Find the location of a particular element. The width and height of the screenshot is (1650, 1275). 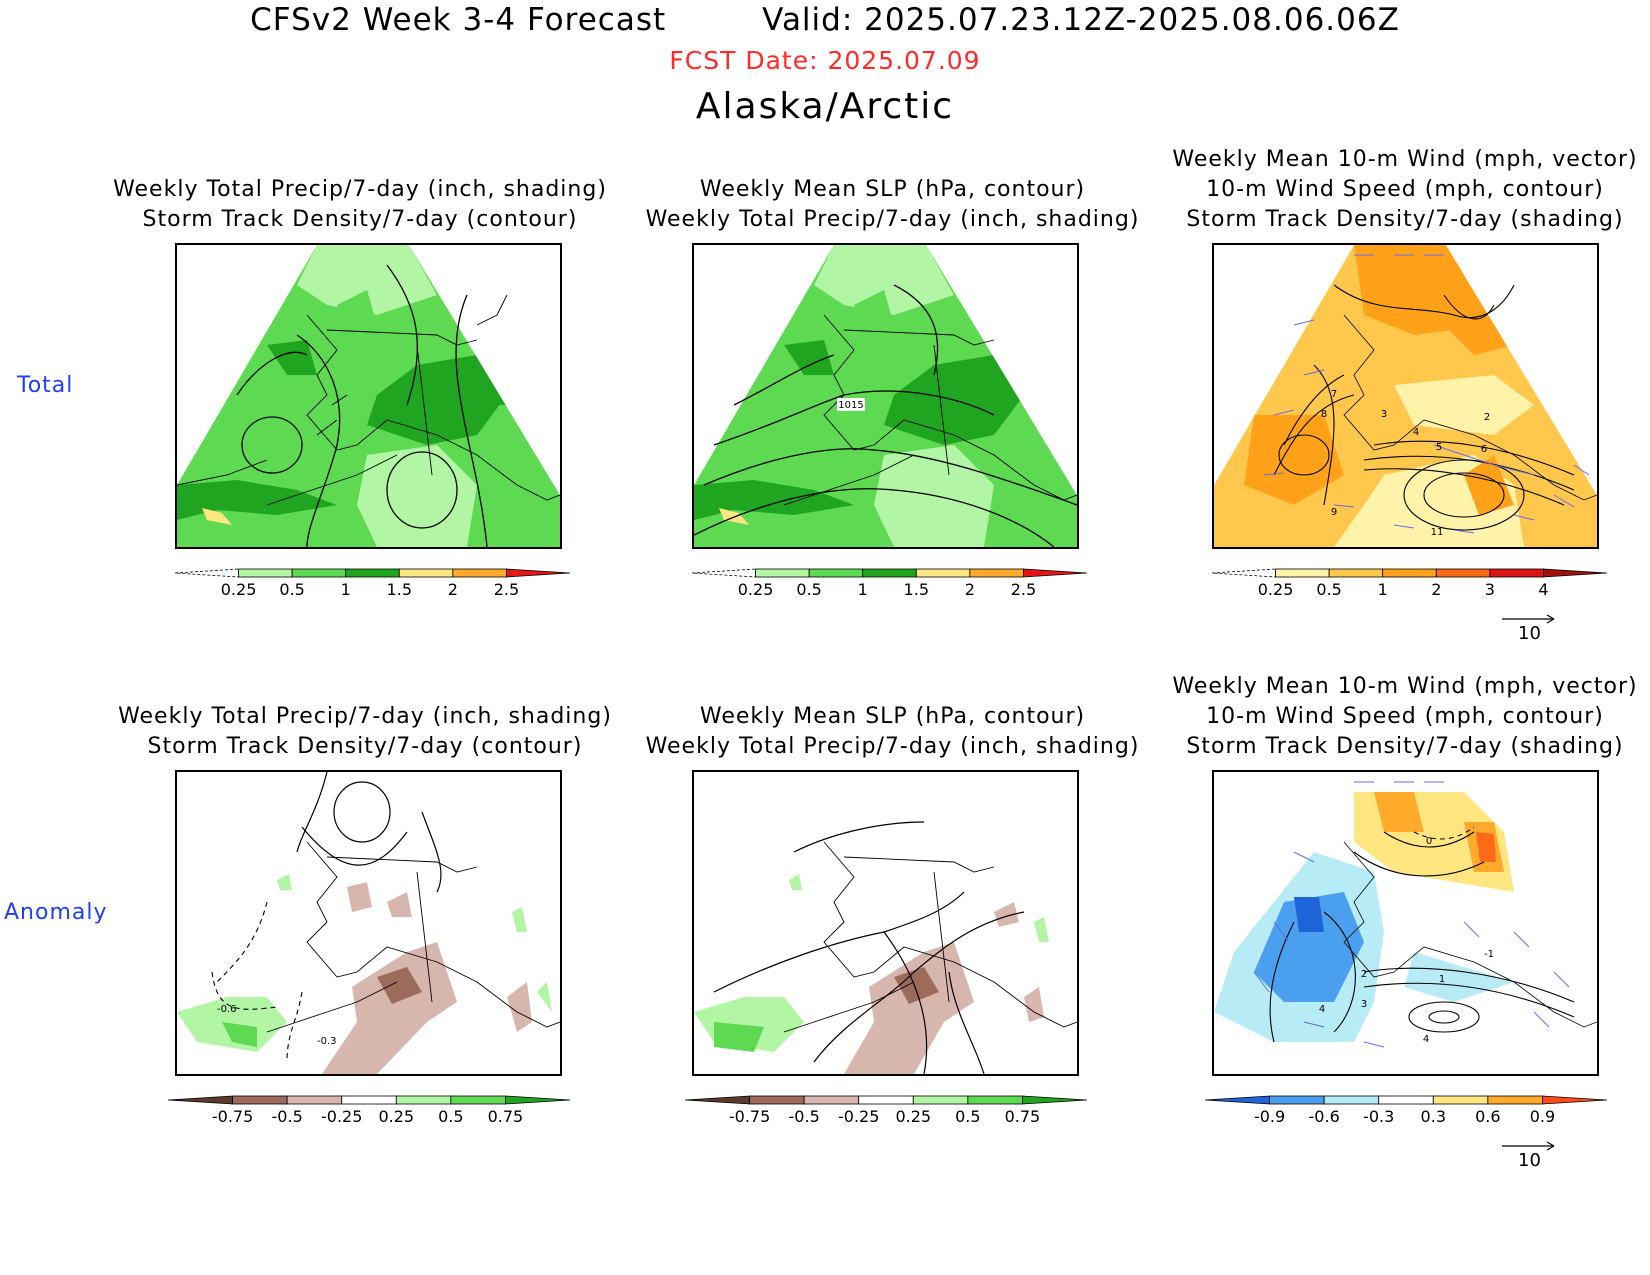

colorbar-precip-anom: -0.75 -0.5 -0.25 0.25 0.5 0.75 is located at coordinates (369, 1113).